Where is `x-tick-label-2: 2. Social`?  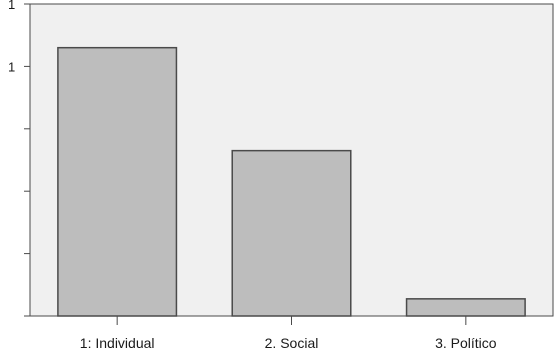 x-tick-label-2: 2. Social is located at coordinates (292, 343).